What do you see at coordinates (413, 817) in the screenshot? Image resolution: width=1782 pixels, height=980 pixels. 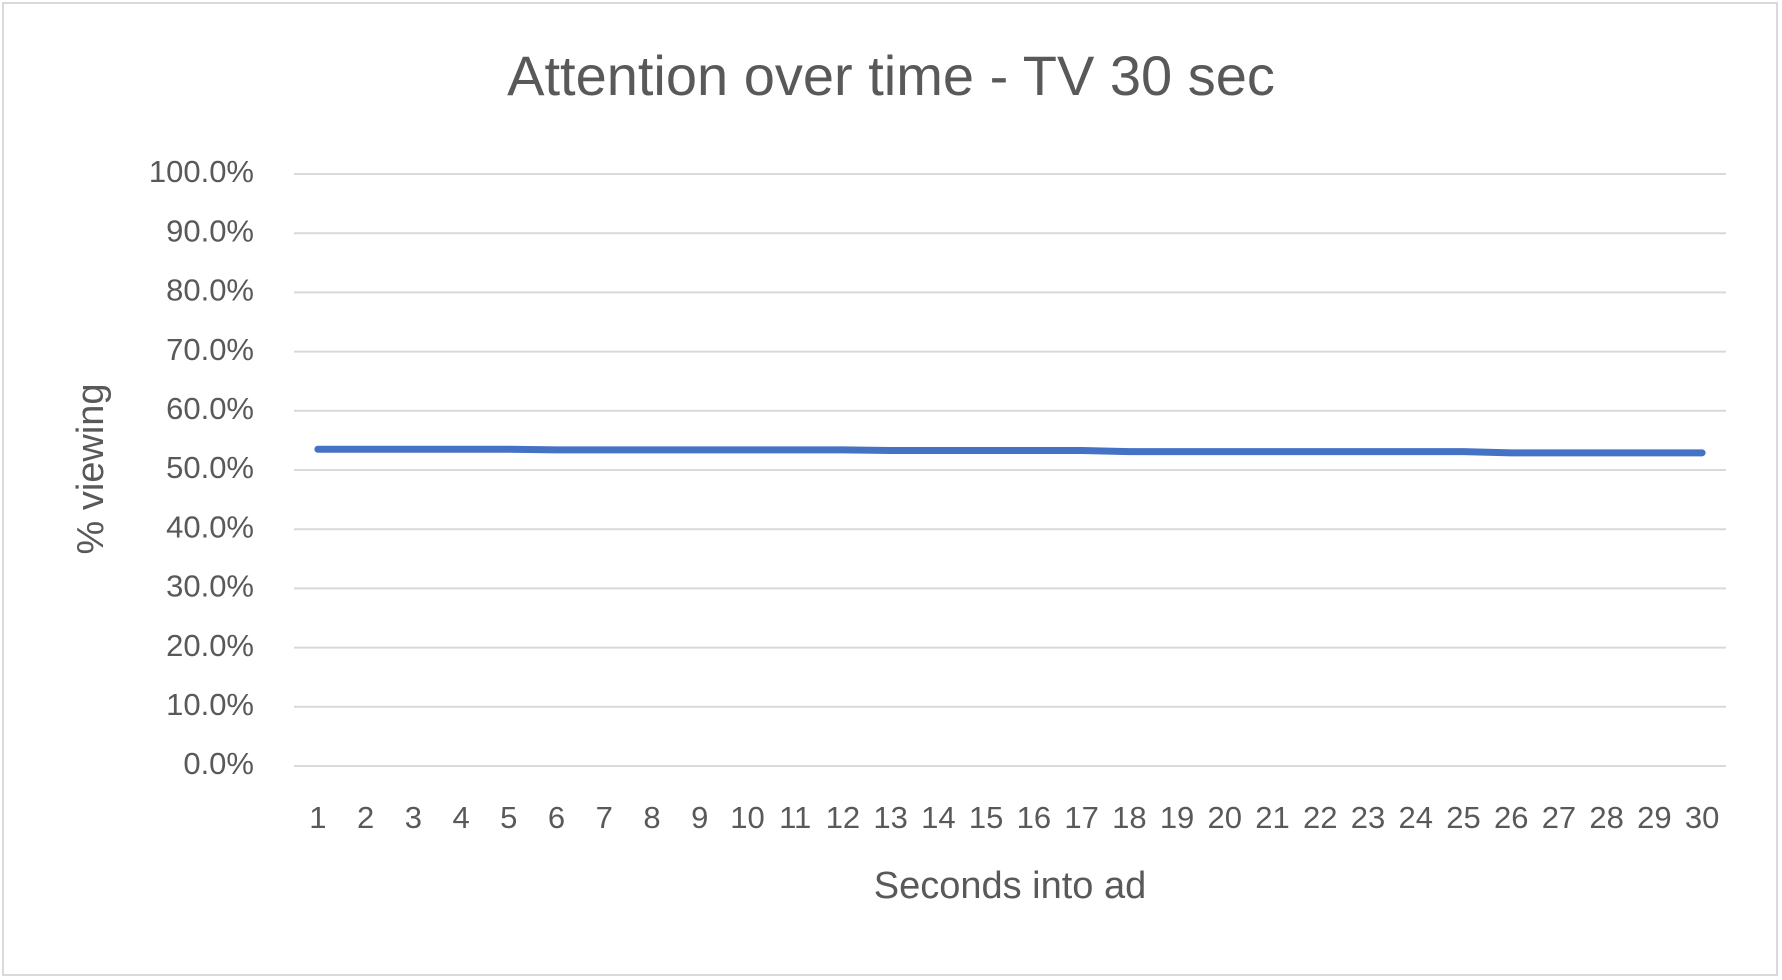 I see `x-tick-label: 3` at bounding box center [413, 817].